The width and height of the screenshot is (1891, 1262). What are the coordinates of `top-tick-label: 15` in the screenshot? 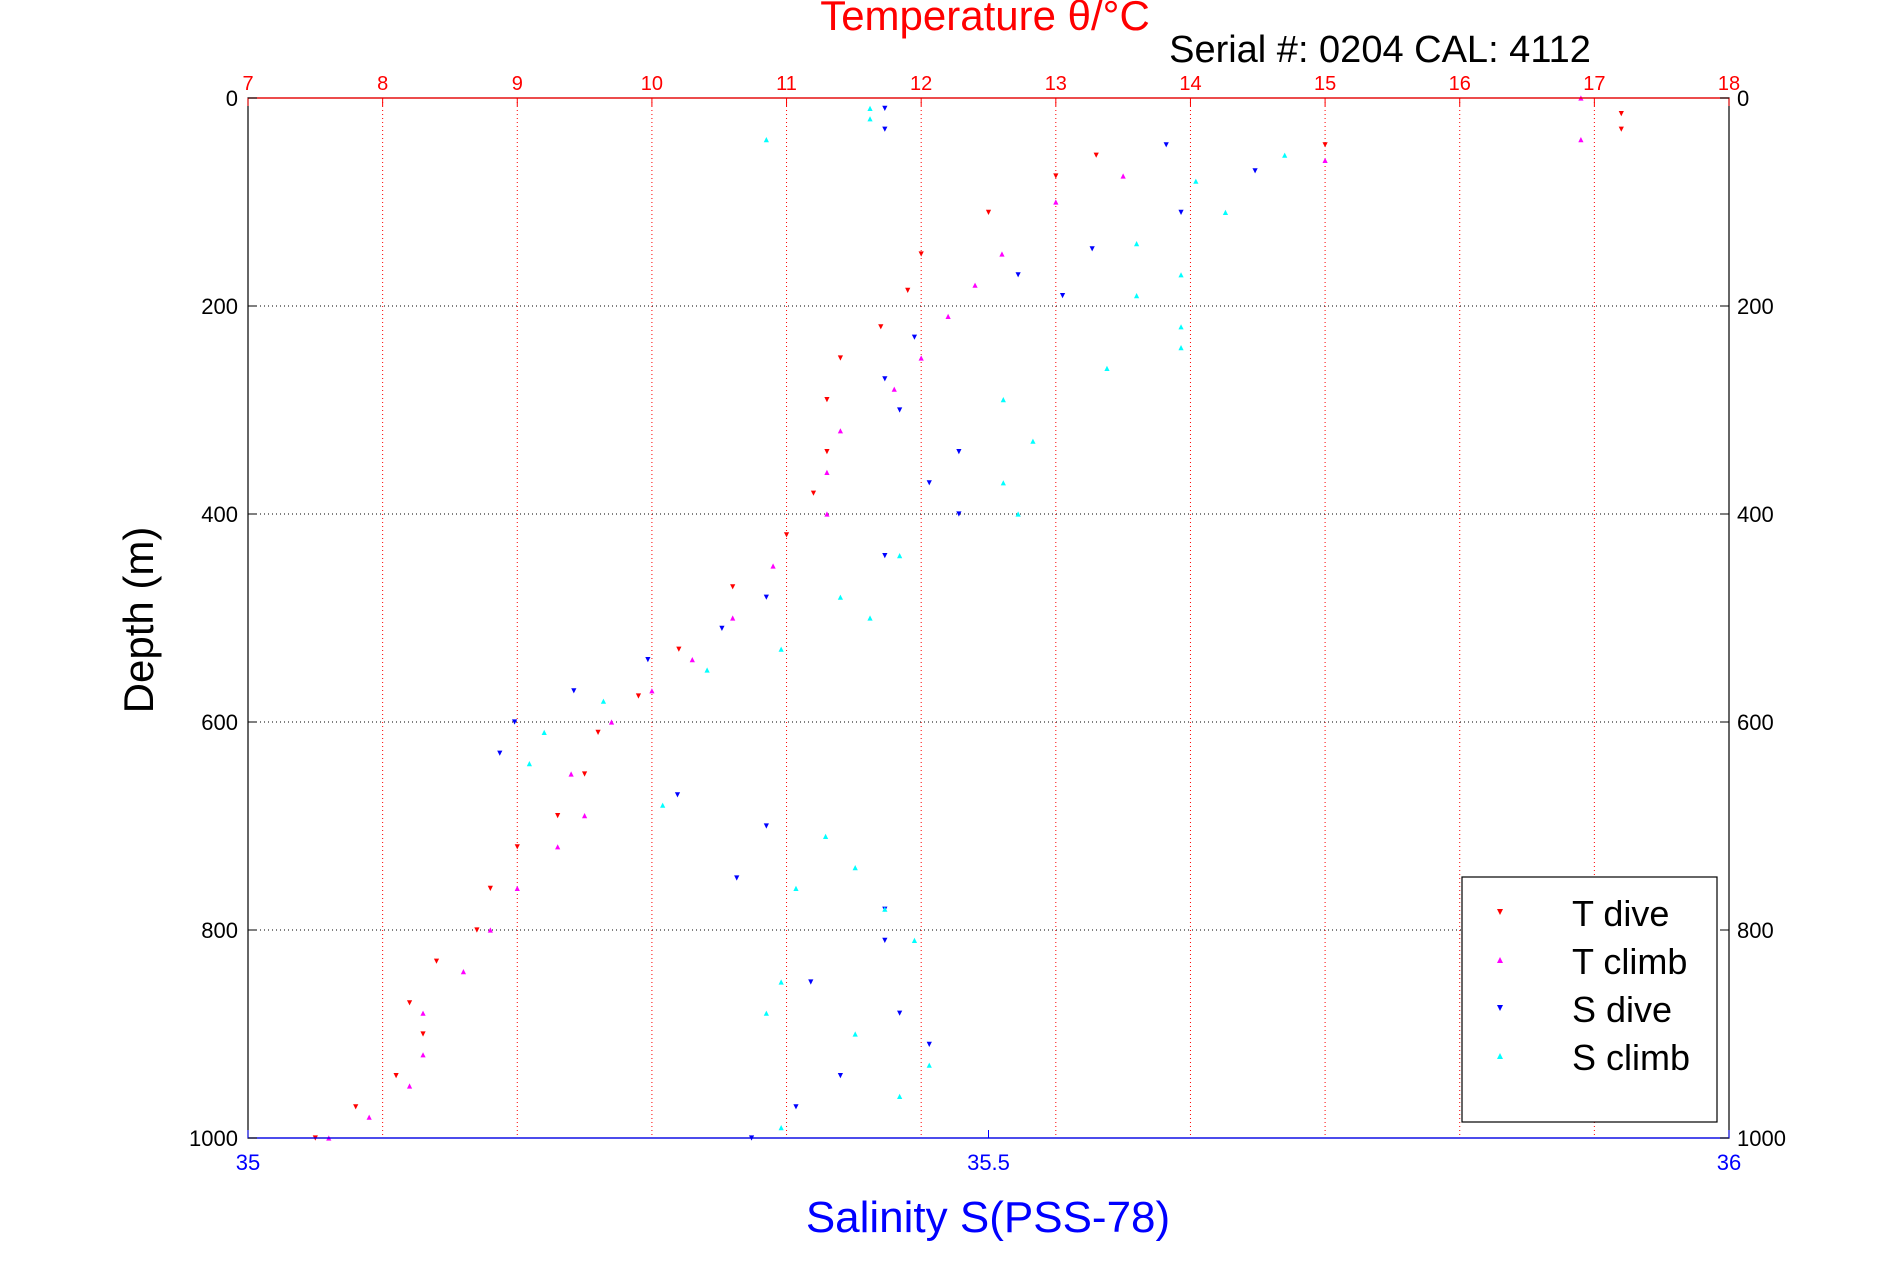 It's located at (1325, 84).